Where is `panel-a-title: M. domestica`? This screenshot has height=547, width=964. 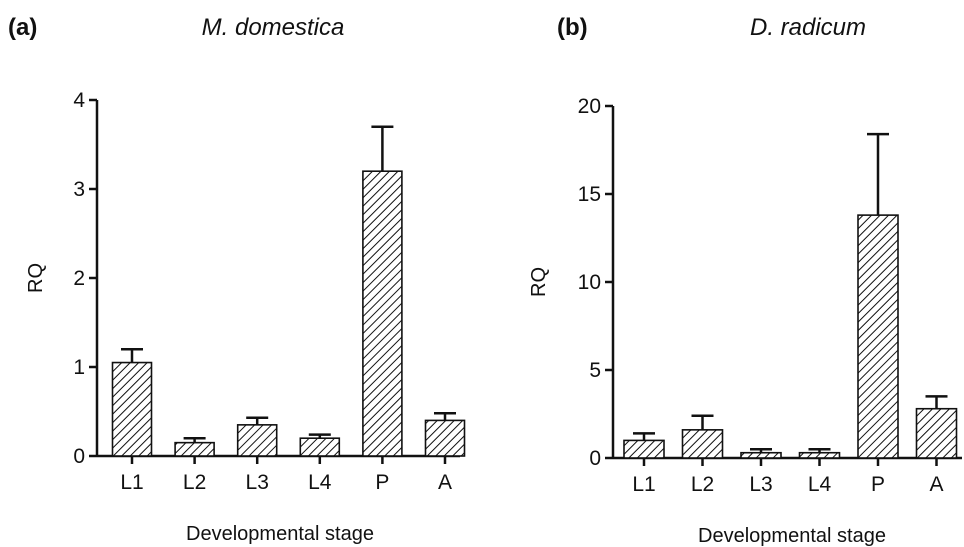
panel-a-title: M. domestica is located at coordinates (273, 27).